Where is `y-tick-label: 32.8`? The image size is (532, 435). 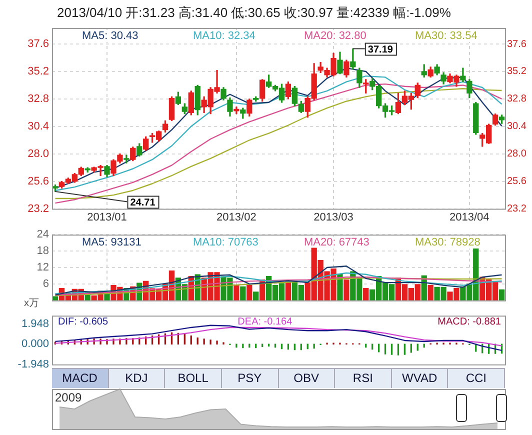
y-tick-label: 32.8 is located at coordinates (38, 98).